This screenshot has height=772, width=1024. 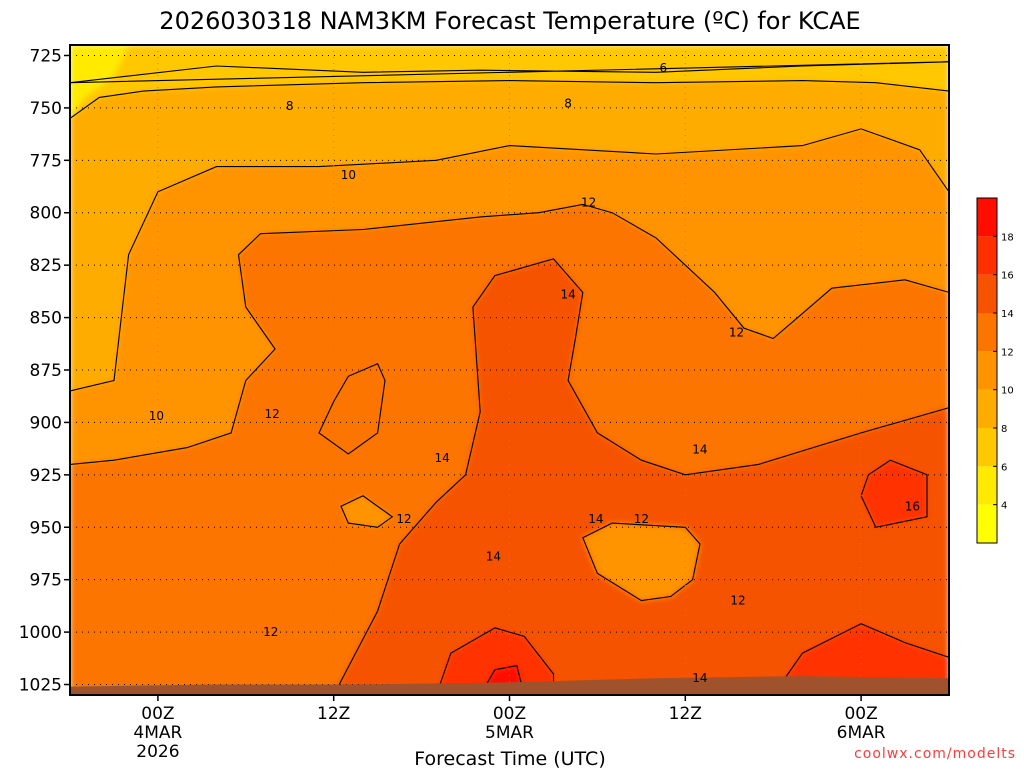 What do you see at coordinates (1007, 391) in the screenshot?
I see `colorbar-tick-label: 10` at bounding box center [1007, 391].